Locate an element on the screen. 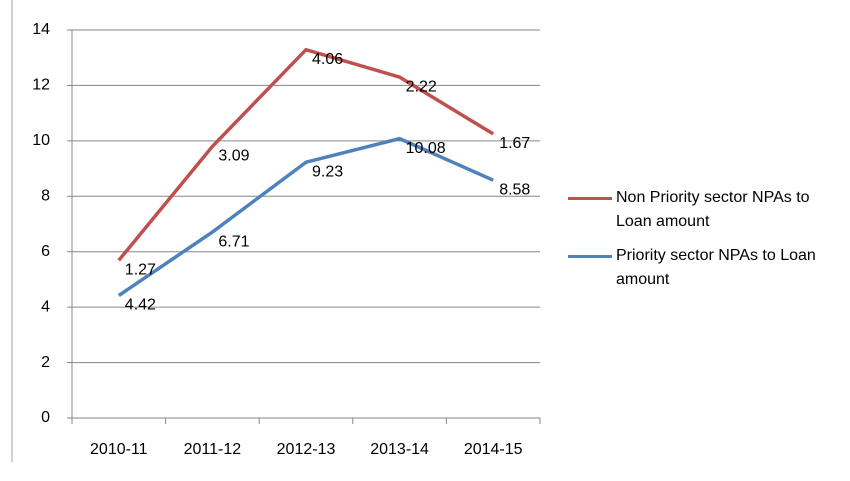 This screenshot has height=481, width=850. x-tick-label: 2011-12 is located at coordinates (213, 449).